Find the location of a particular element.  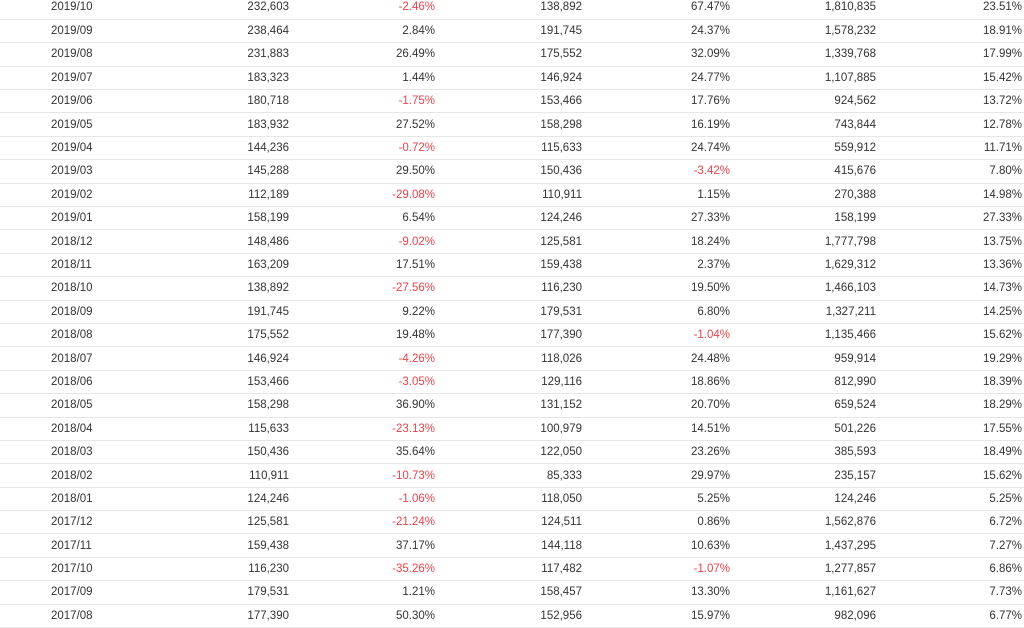

prior-value-cell: 129,116 is located at coordinates (510, 382).